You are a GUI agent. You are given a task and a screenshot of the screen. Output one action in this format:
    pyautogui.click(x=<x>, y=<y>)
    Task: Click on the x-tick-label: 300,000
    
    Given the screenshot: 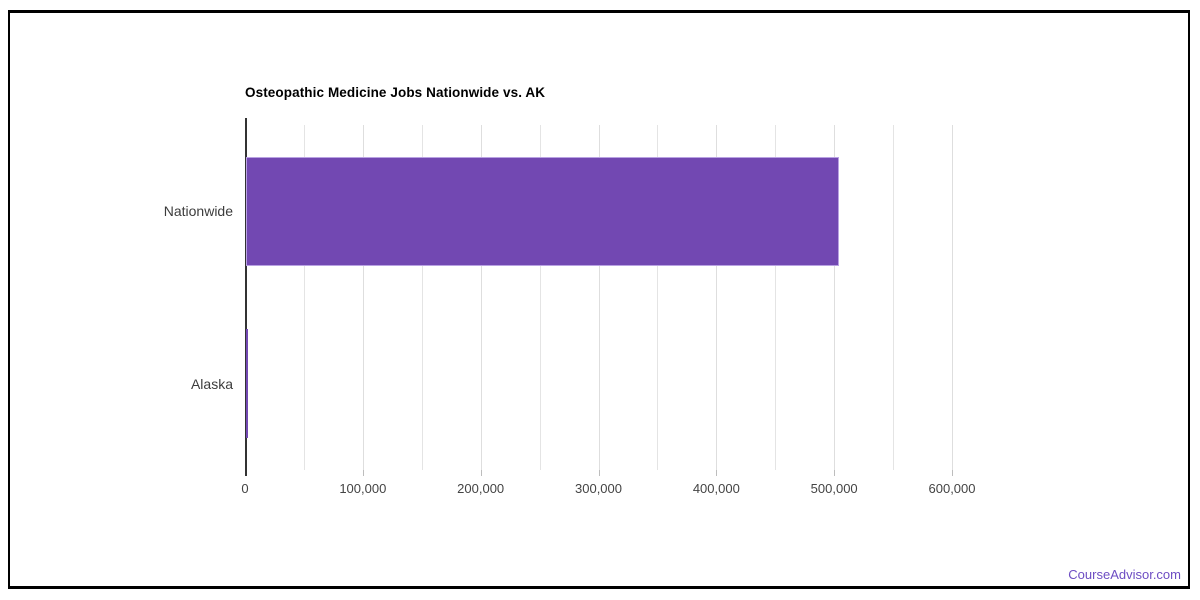 What is the action you would take?
    pyautogui.click(x=598, y=488)
    